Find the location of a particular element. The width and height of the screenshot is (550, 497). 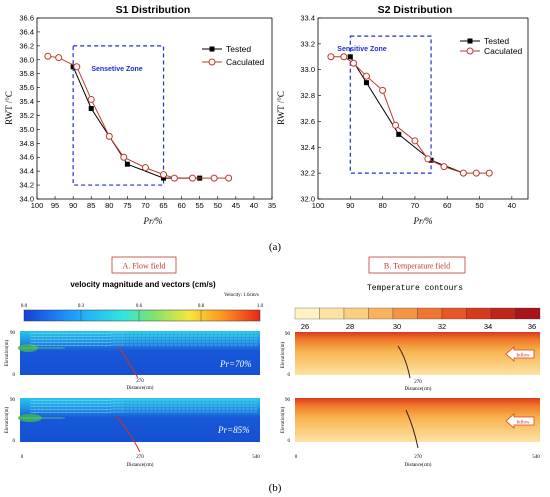

y-tick-label: 32.6 is located at coordinates (307, 121).